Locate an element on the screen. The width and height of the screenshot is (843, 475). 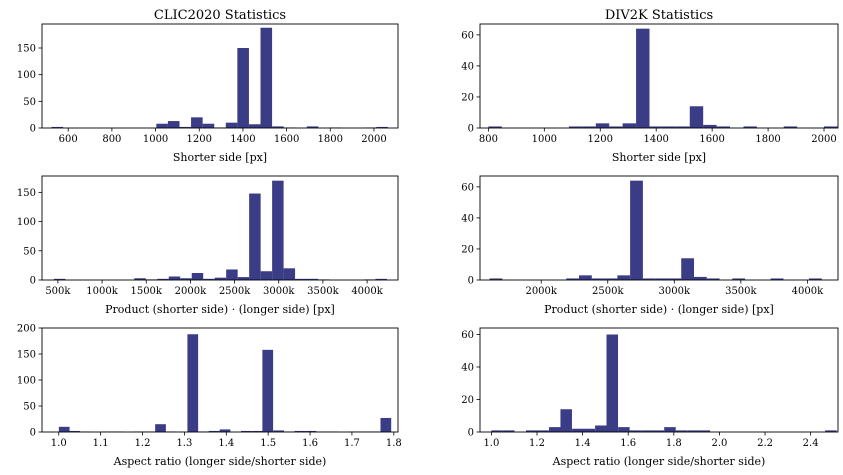
panel-title: CLIC2020 Statistics is located at coordinates (220, 15).